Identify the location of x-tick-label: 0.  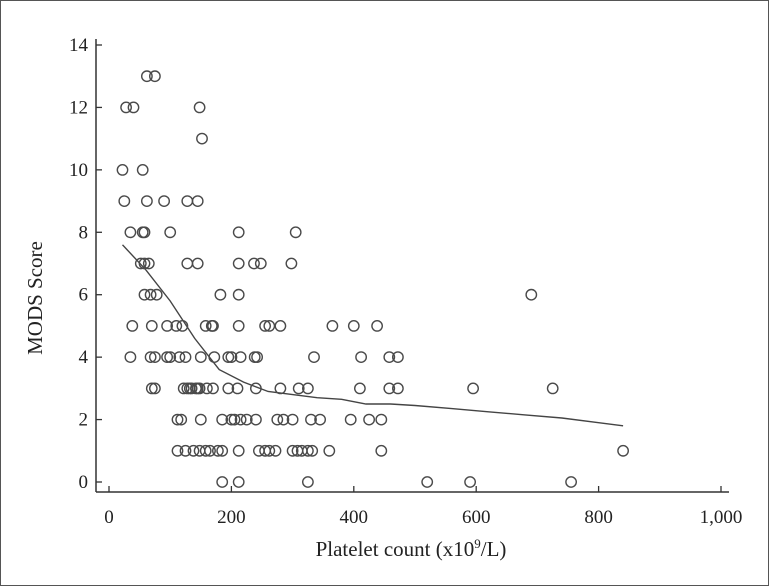
(109, 517).